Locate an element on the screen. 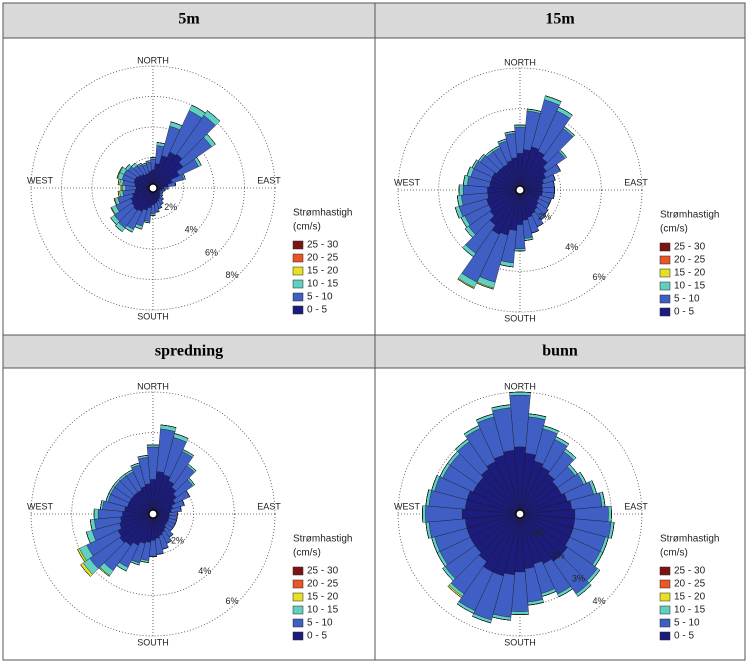  ring-label: 1% is located at coordinates (537, 533).